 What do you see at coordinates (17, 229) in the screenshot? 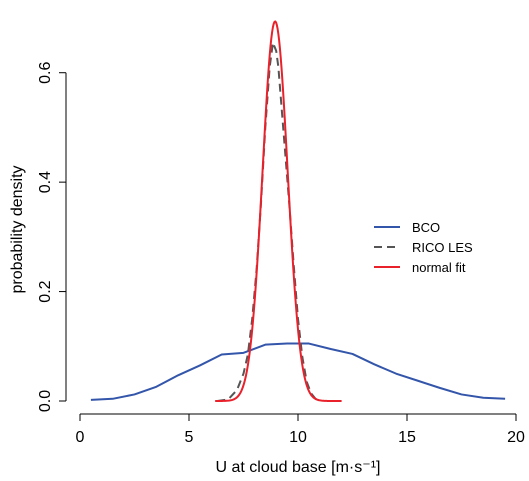
I see `y-axis-label: probability density` at bounding box center [17, 229].